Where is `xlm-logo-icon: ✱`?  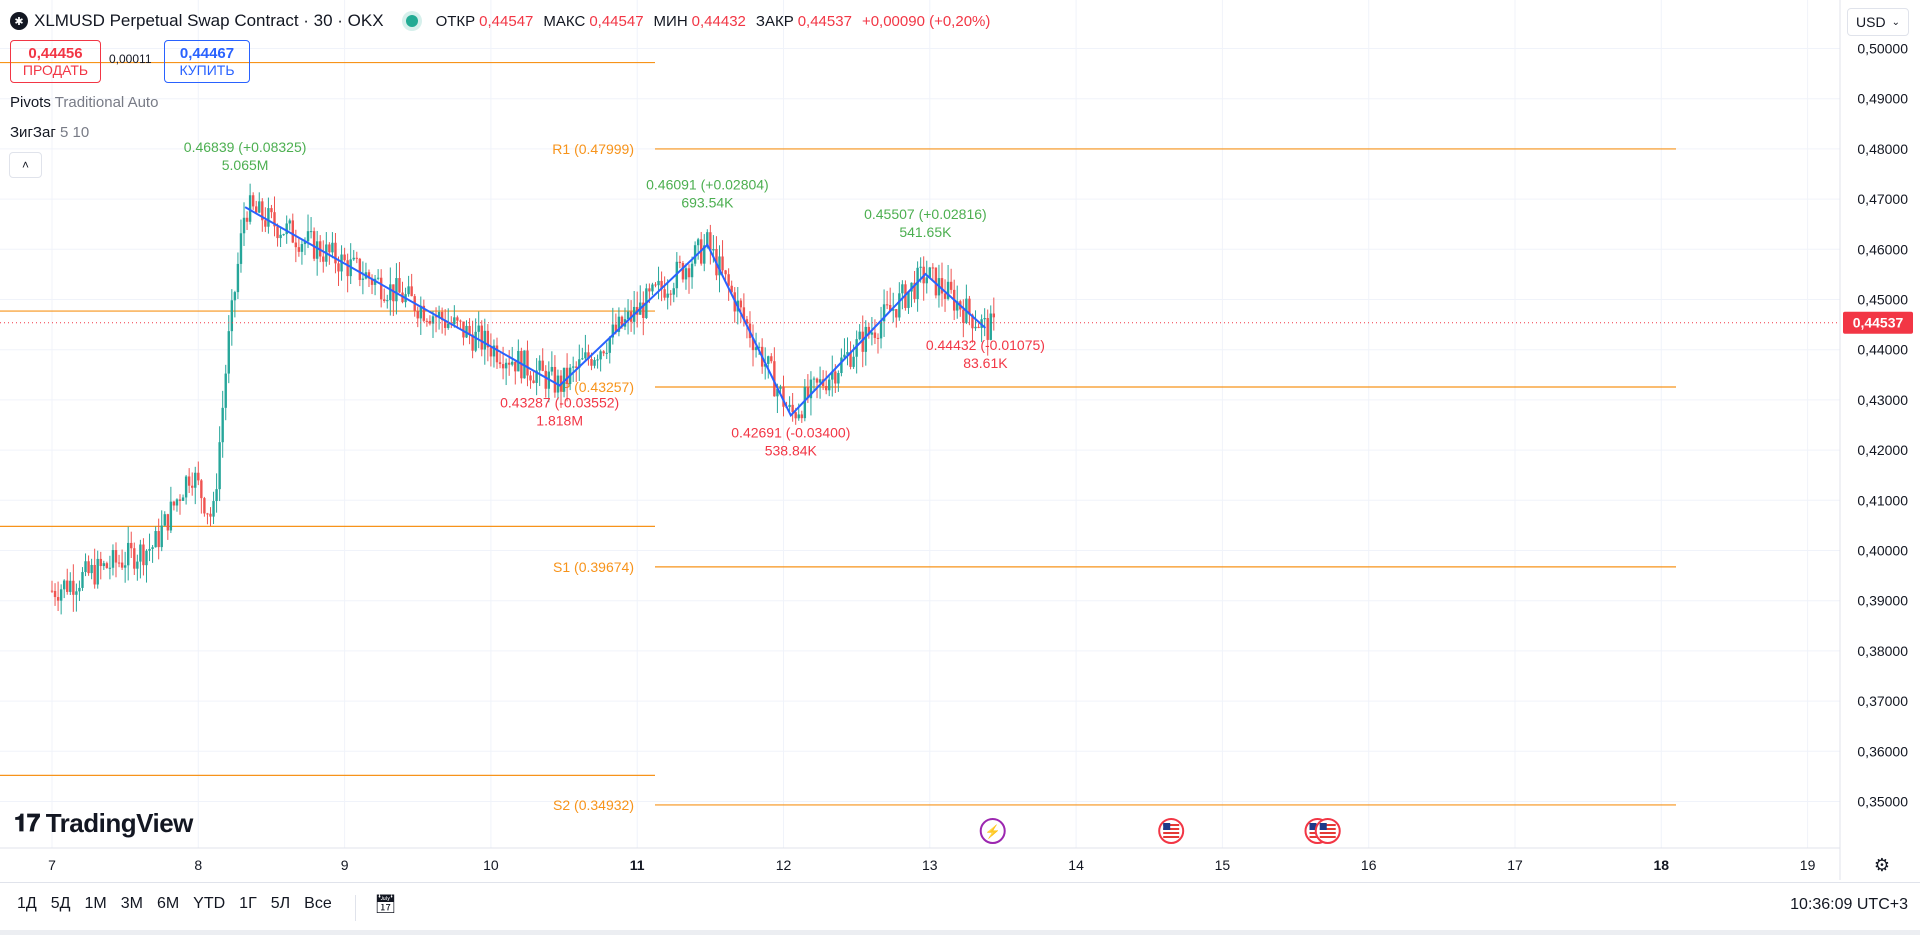 xlm-logo-icon: ✱ is located at coordinates (19, 21).